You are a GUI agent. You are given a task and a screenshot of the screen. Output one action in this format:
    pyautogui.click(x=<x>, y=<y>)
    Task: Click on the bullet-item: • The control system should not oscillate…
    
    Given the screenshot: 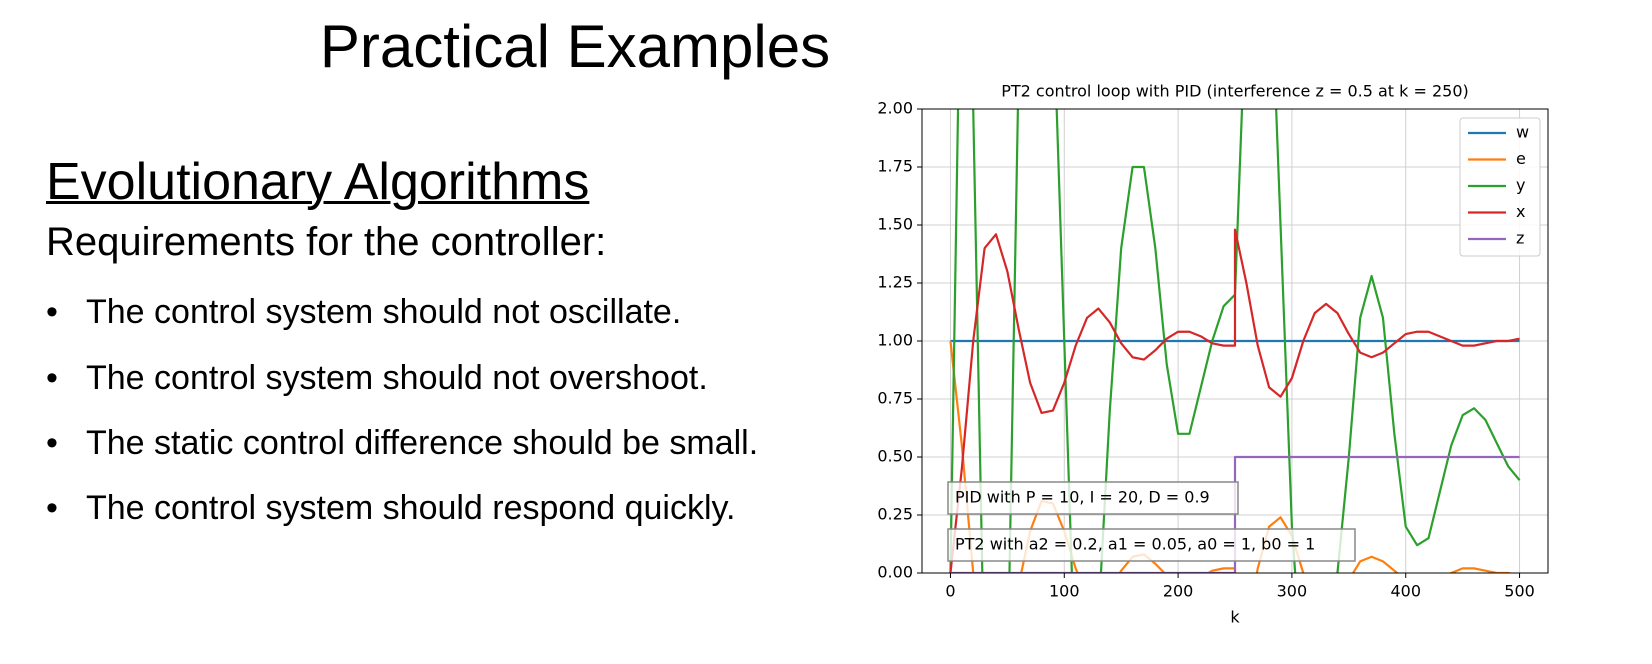 What is the action you would take?
    pyautogui.click(x=364, y=312)
    